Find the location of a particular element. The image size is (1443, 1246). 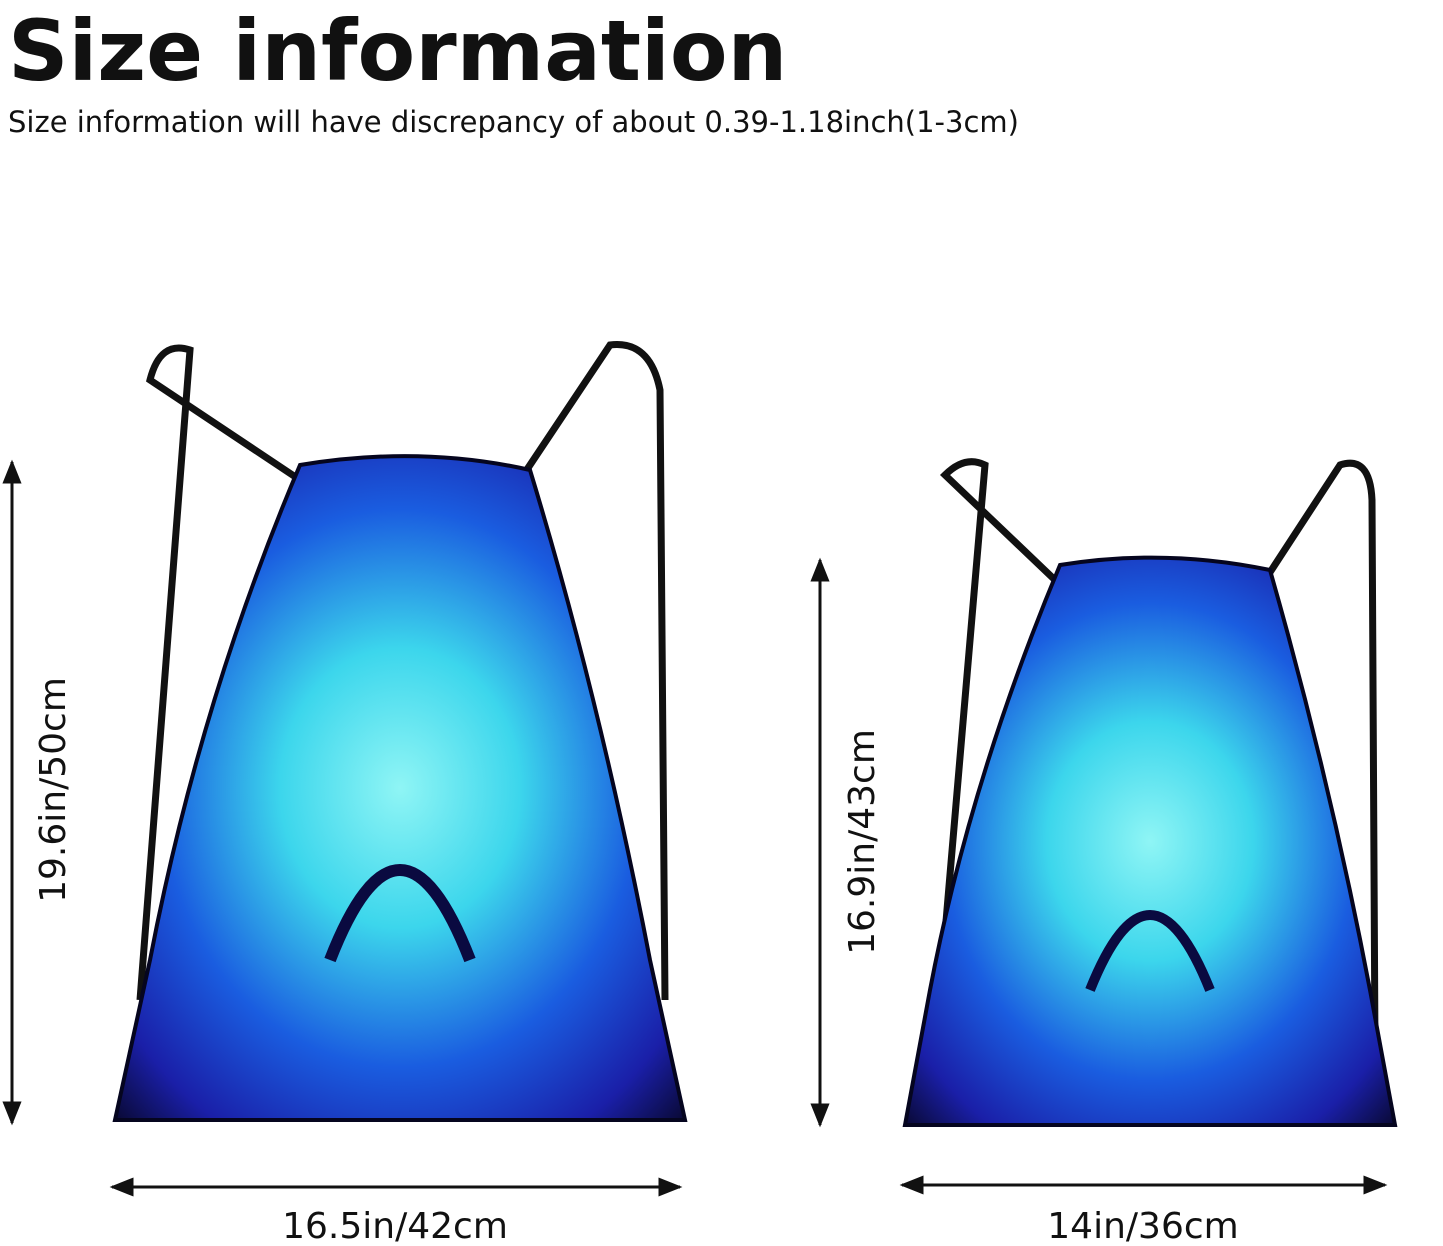

width-label: 14in/36cm is located at coordinates (1142, 1226).